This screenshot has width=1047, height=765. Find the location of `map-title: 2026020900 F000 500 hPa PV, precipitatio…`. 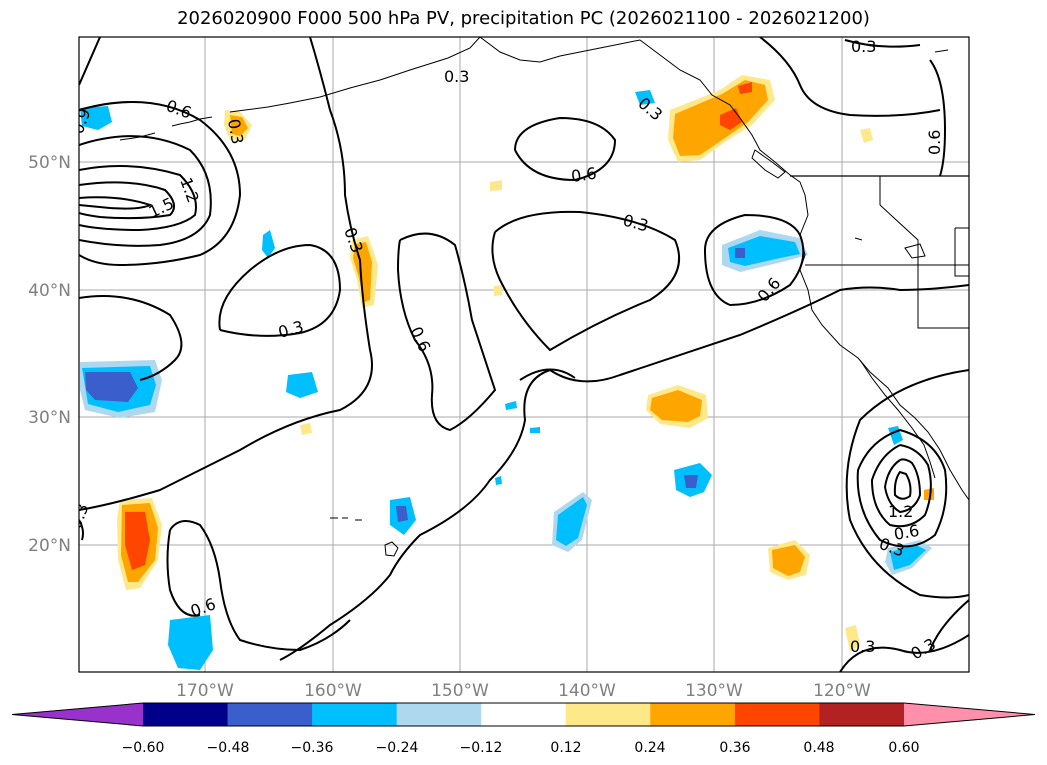

map-title: 2026020900 F000 500 hPa PV, precipitatio… is located at coordinates (523, 18).